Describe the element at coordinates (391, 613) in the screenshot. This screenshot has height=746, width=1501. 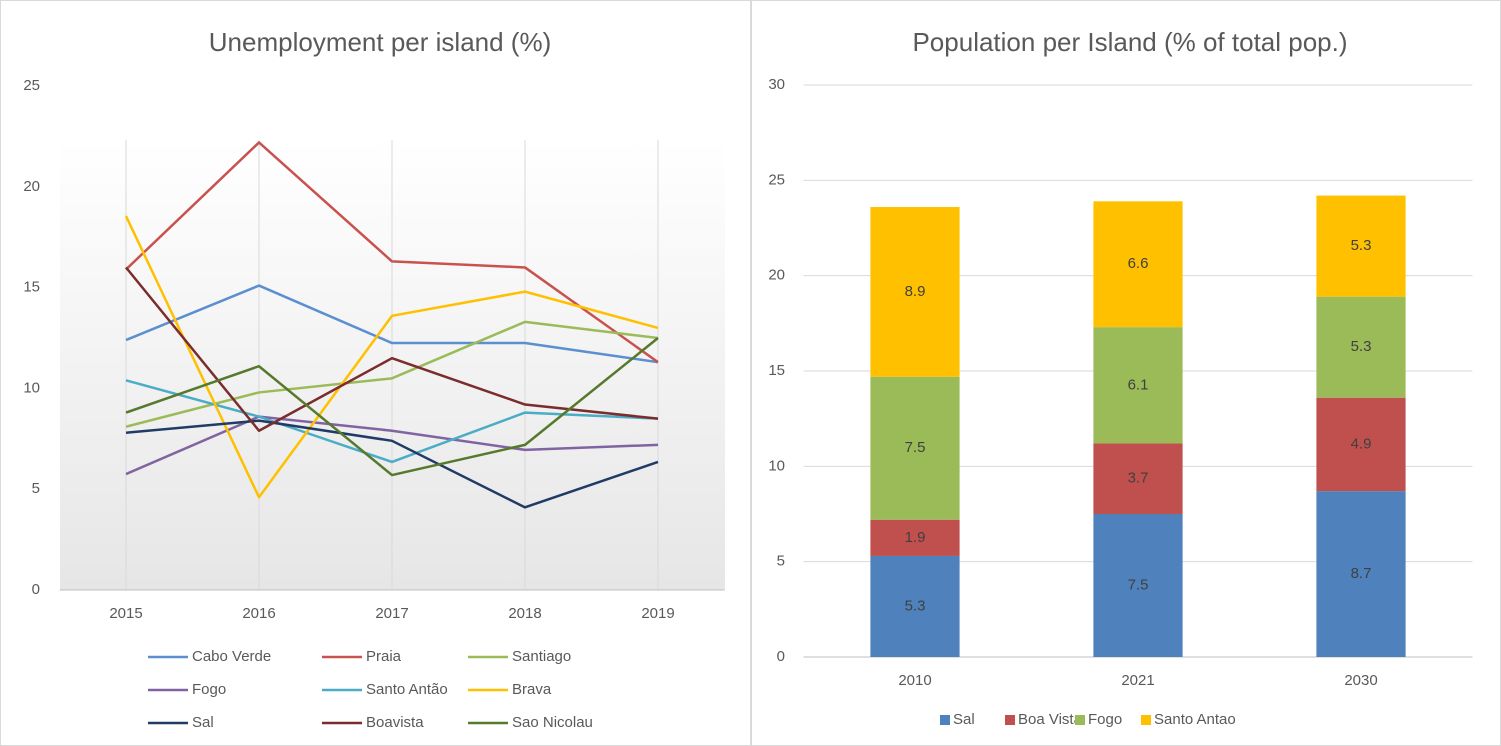
I see `x-tick-label: 2017` at that location.